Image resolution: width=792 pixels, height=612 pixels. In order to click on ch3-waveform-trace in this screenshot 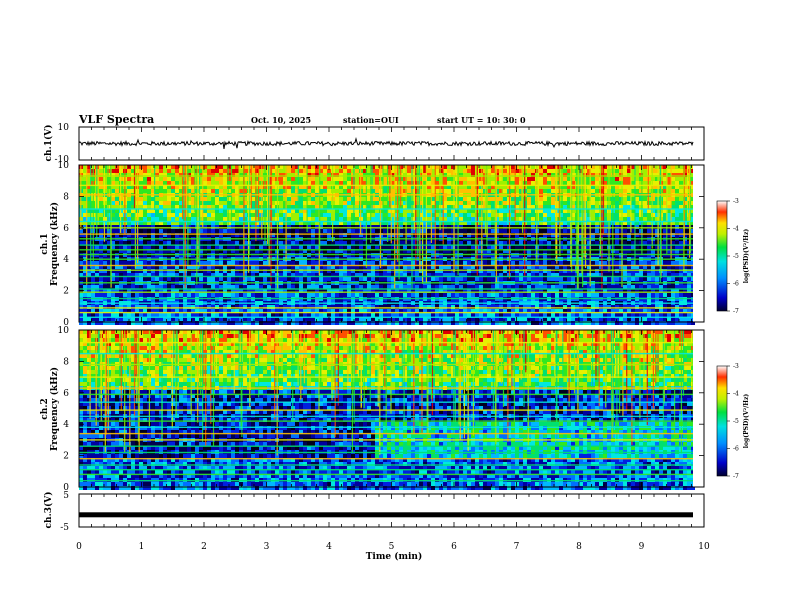, I will do `click(386, 515)`.